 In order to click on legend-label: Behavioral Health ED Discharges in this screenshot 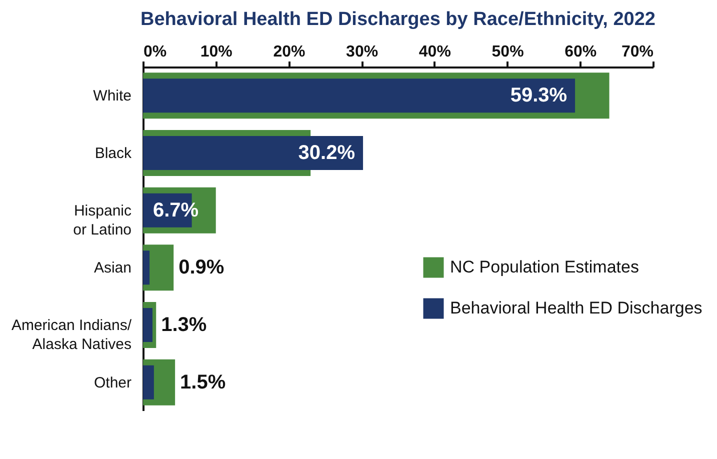, I will do `click(576, 308)`.